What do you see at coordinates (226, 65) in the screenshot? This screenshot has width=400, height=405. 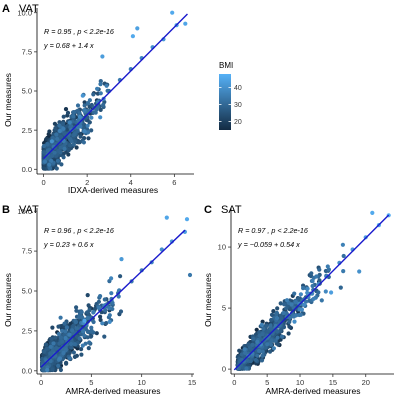 I see `colorbar-title: BMI` at bounding box center [226, 65].